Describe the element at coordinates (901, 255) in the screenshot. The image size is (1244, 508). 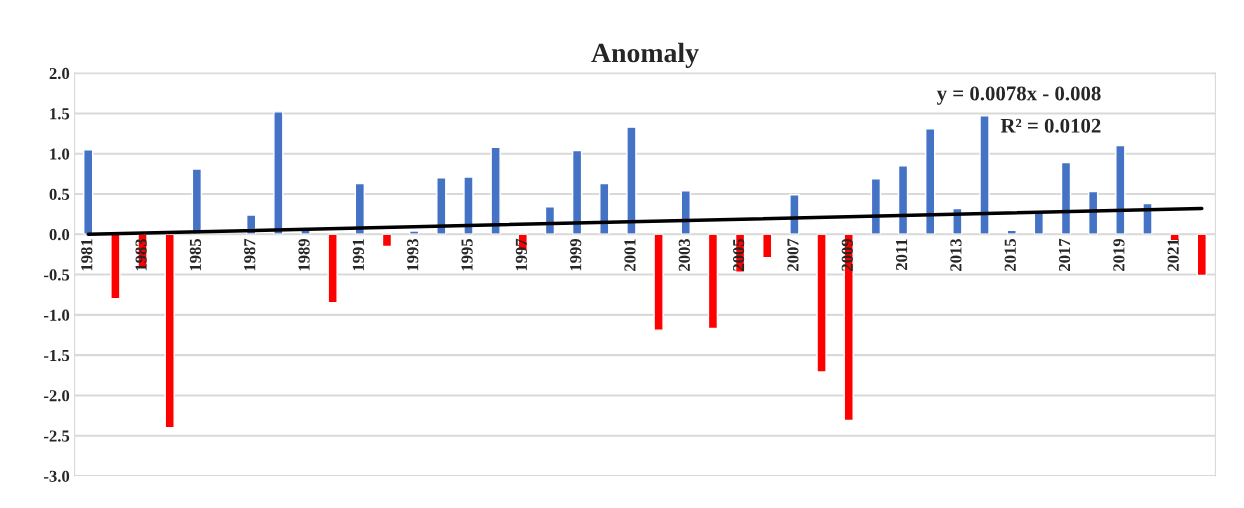
I see `x-tick-label: 2011` at that location.